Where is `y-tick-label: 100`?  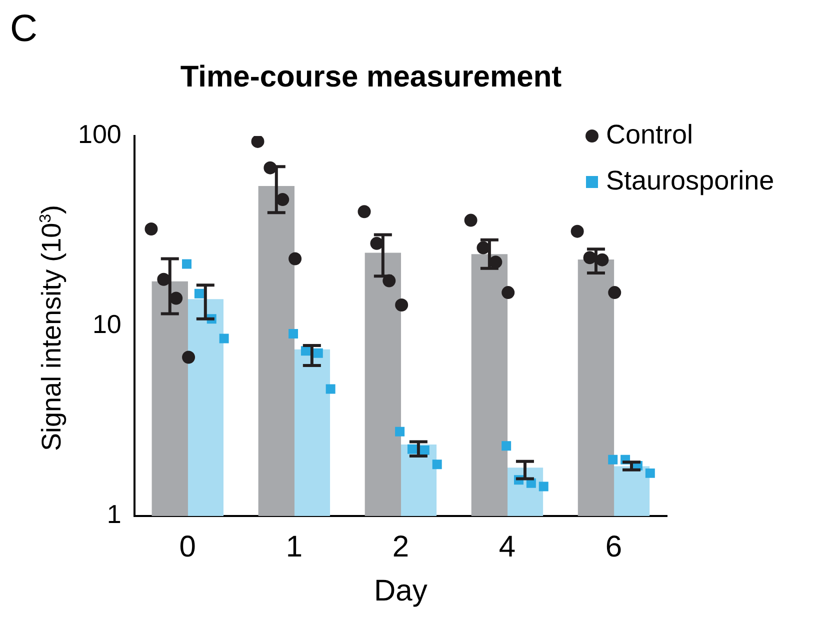 y-tick-label: 100 is located at coordinates (100, 134).